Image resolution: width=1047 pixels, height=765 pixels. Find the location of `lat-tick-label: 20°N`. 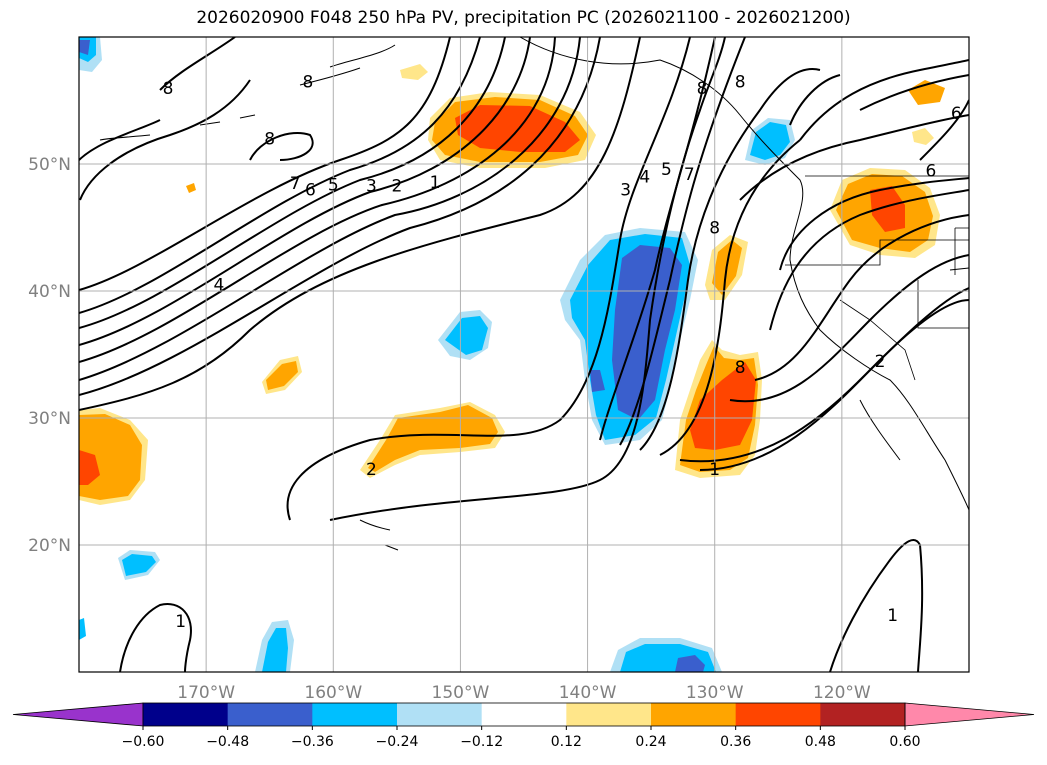

lat-tick-label: 20°N is located at coordinates (49, 546).